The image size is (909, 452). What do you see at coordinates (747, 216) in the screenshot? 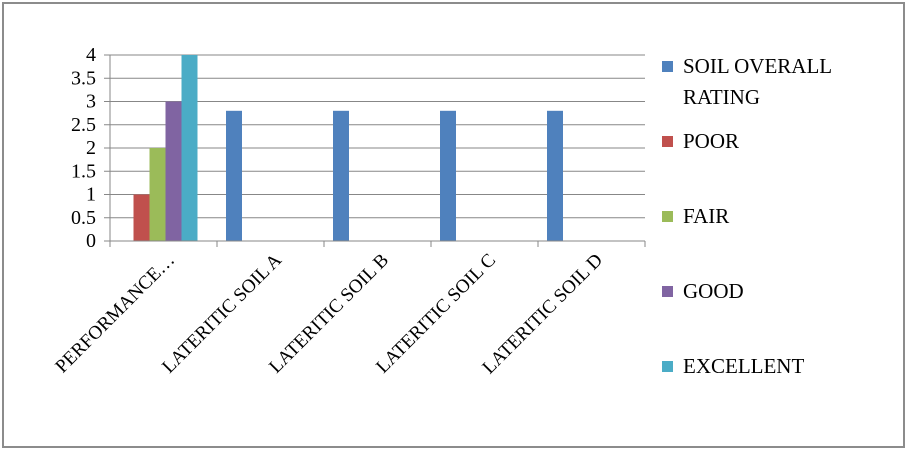
I see `legend: SOIL OVERALL RATING POOR FAIR GOOD EXCELLENT` at bounding box center [747, 216].